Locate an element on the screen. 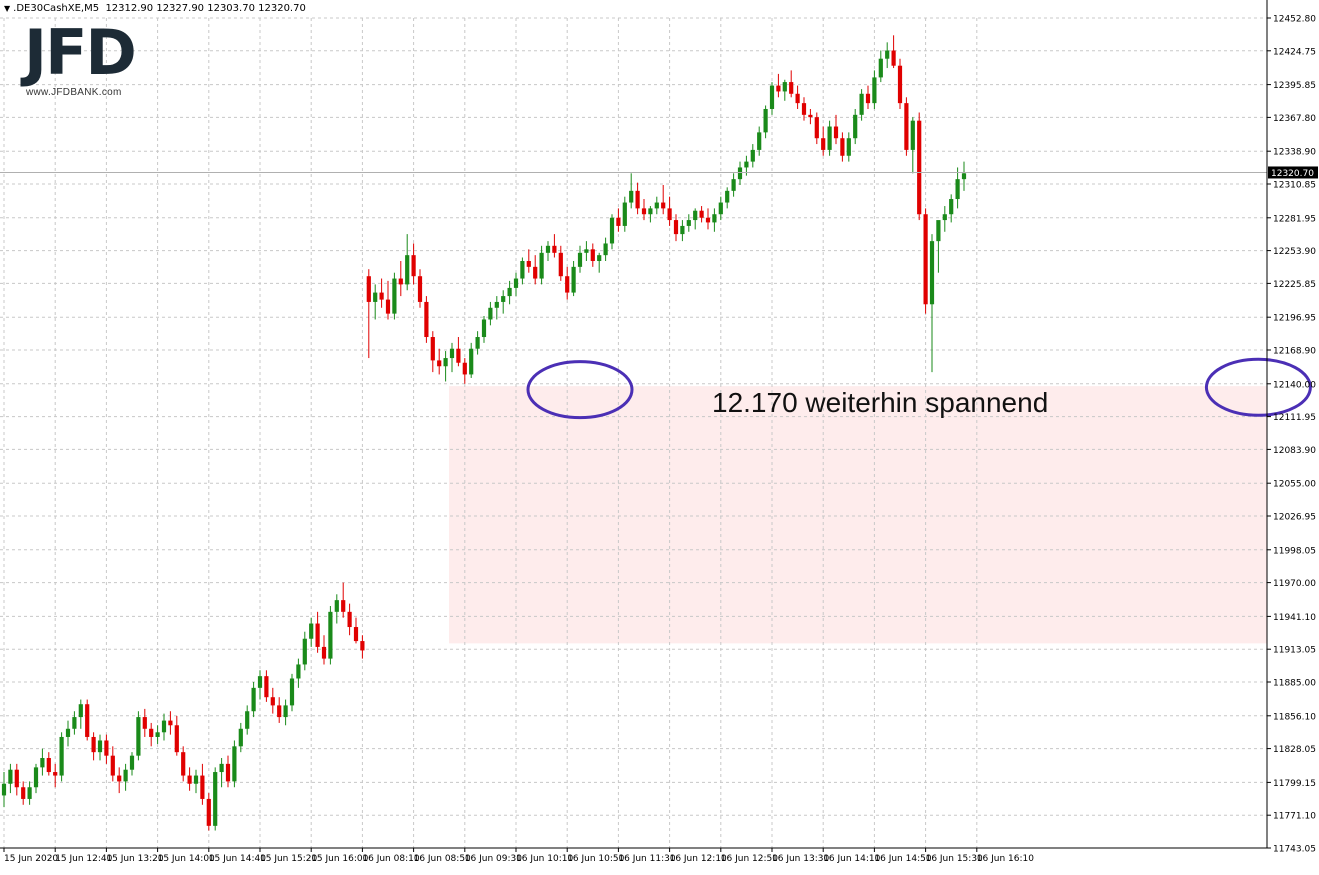 Image resolution: width=1319 pixels, height=875 pixels. x-tick-label: 16 Jun 11:30 is located at coordinates (646, 859).